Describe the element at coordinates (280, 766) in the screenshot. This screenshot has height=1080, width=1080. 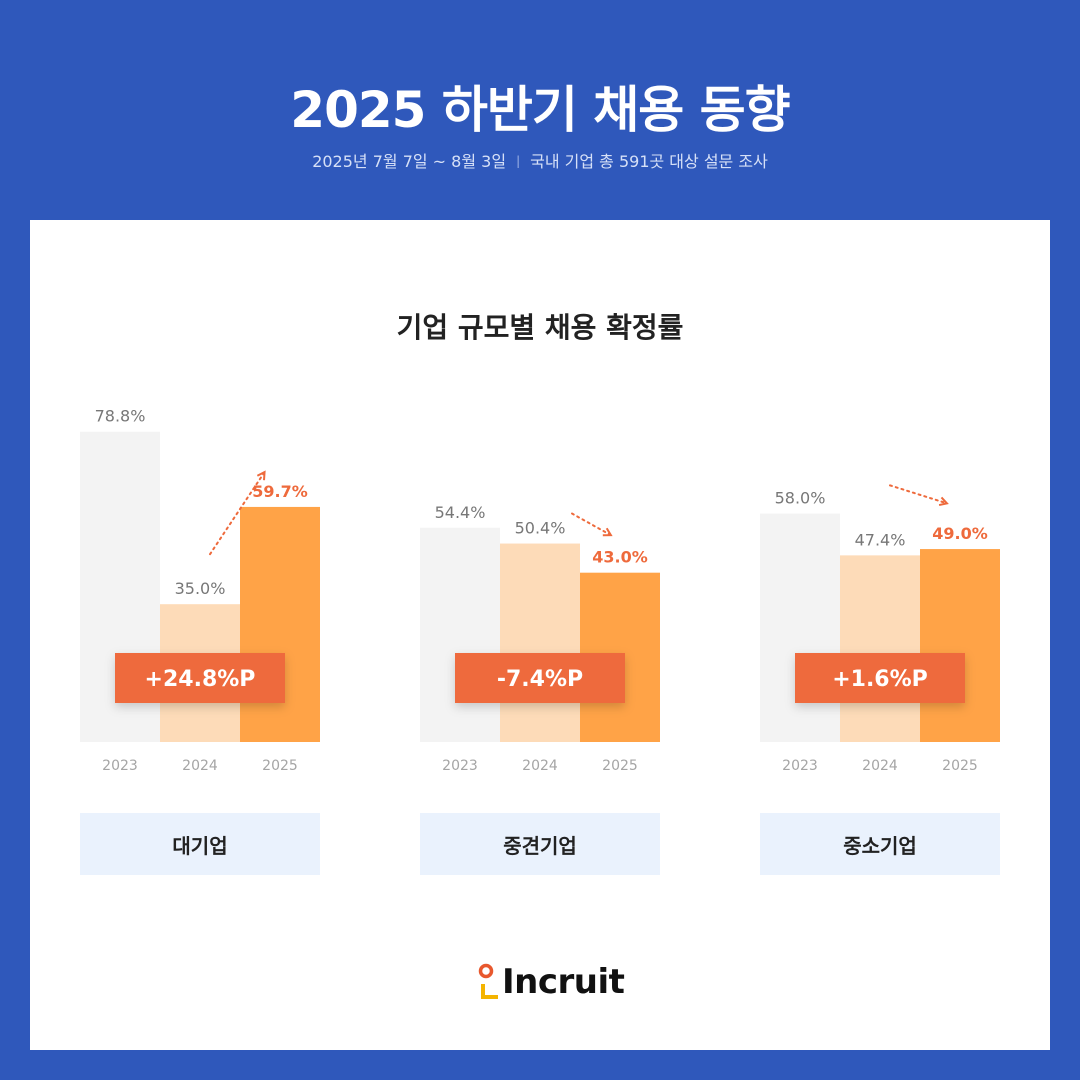
I see `x-tick-label-0-2025: 2025` at that location.